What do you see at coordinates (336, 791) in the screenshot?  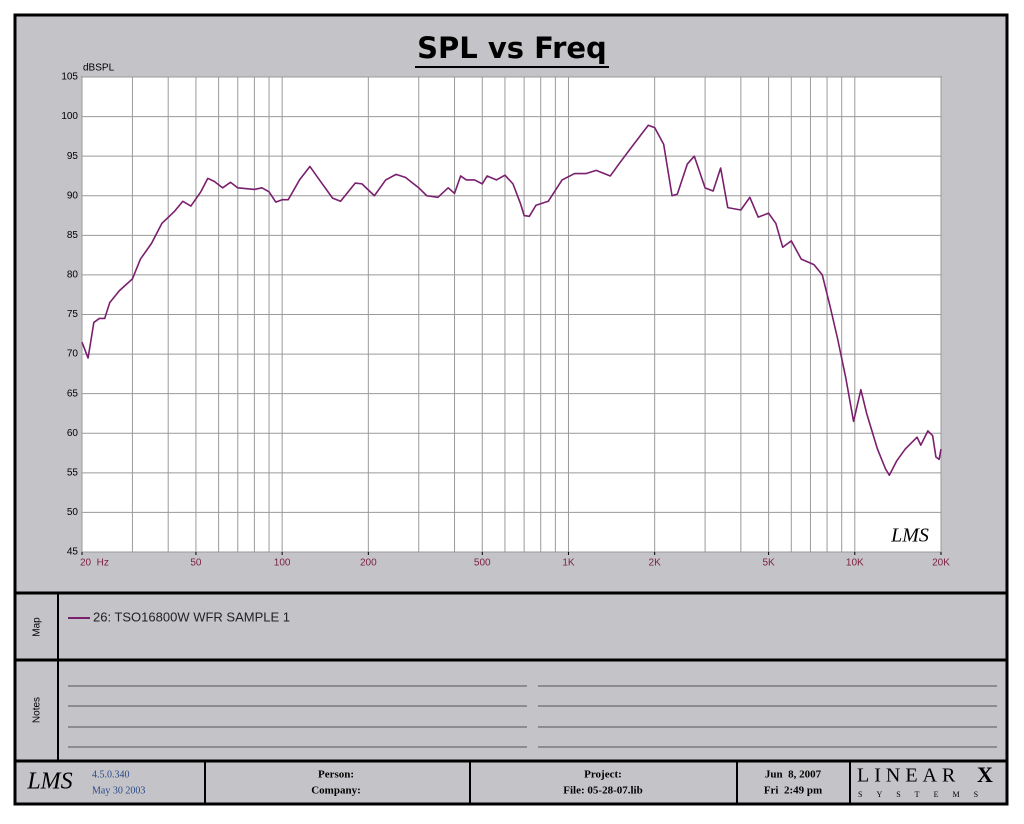 I see `company: Company:` at bounding box center [336, 791].